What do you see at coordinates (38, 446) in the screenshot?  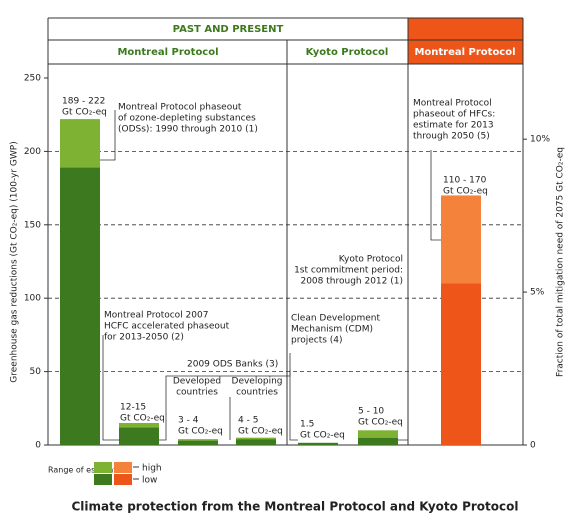 I see `y-tick-label: 0` at bounding box center [38, 446].